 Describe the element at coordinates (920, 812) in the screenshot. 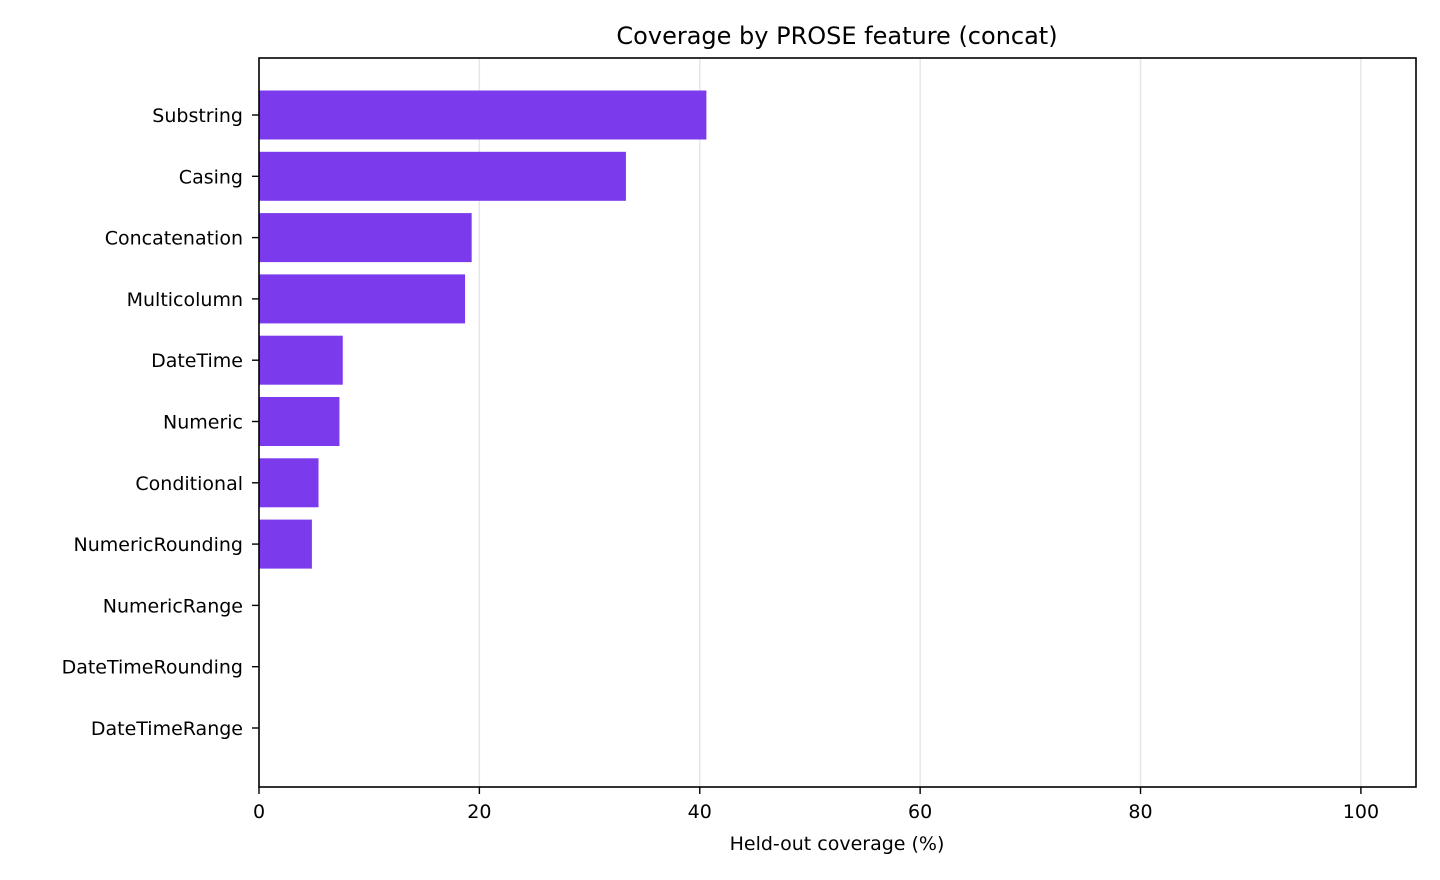

I see `x-tick-label: 60` at that location.